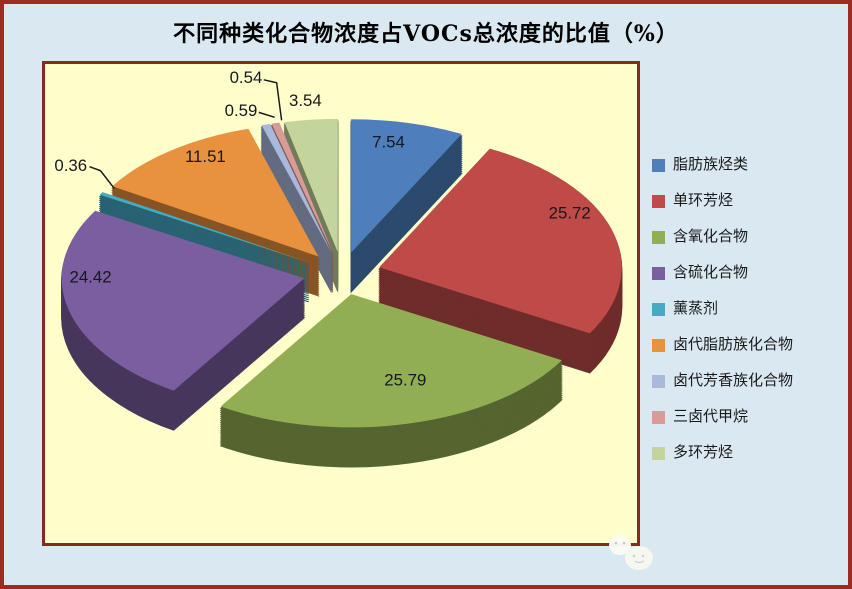 This screenshot has width=852, height=589. I want to click on legend-item-8: 多环芳烃, so click(722, 453).